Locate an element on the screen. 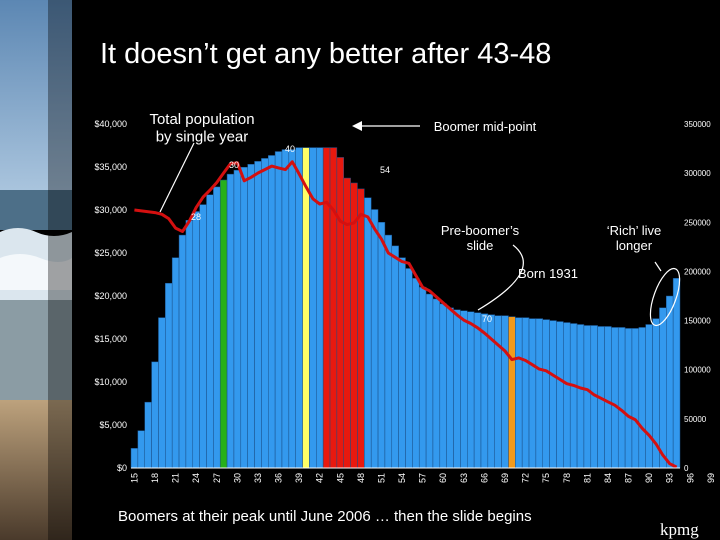  x-tick-label: 21 is located at coordinates (176, 478).